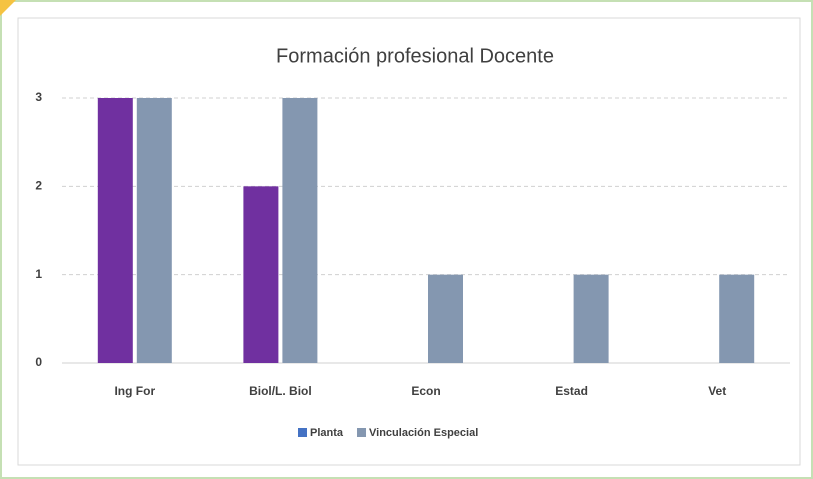 Image resolution: width=813 pixels, height=479 pixels. What do you see at coordinates (571, 391) in the screenshot?
I see `x-tick-label: Estad` at bounding box center [571, 391].